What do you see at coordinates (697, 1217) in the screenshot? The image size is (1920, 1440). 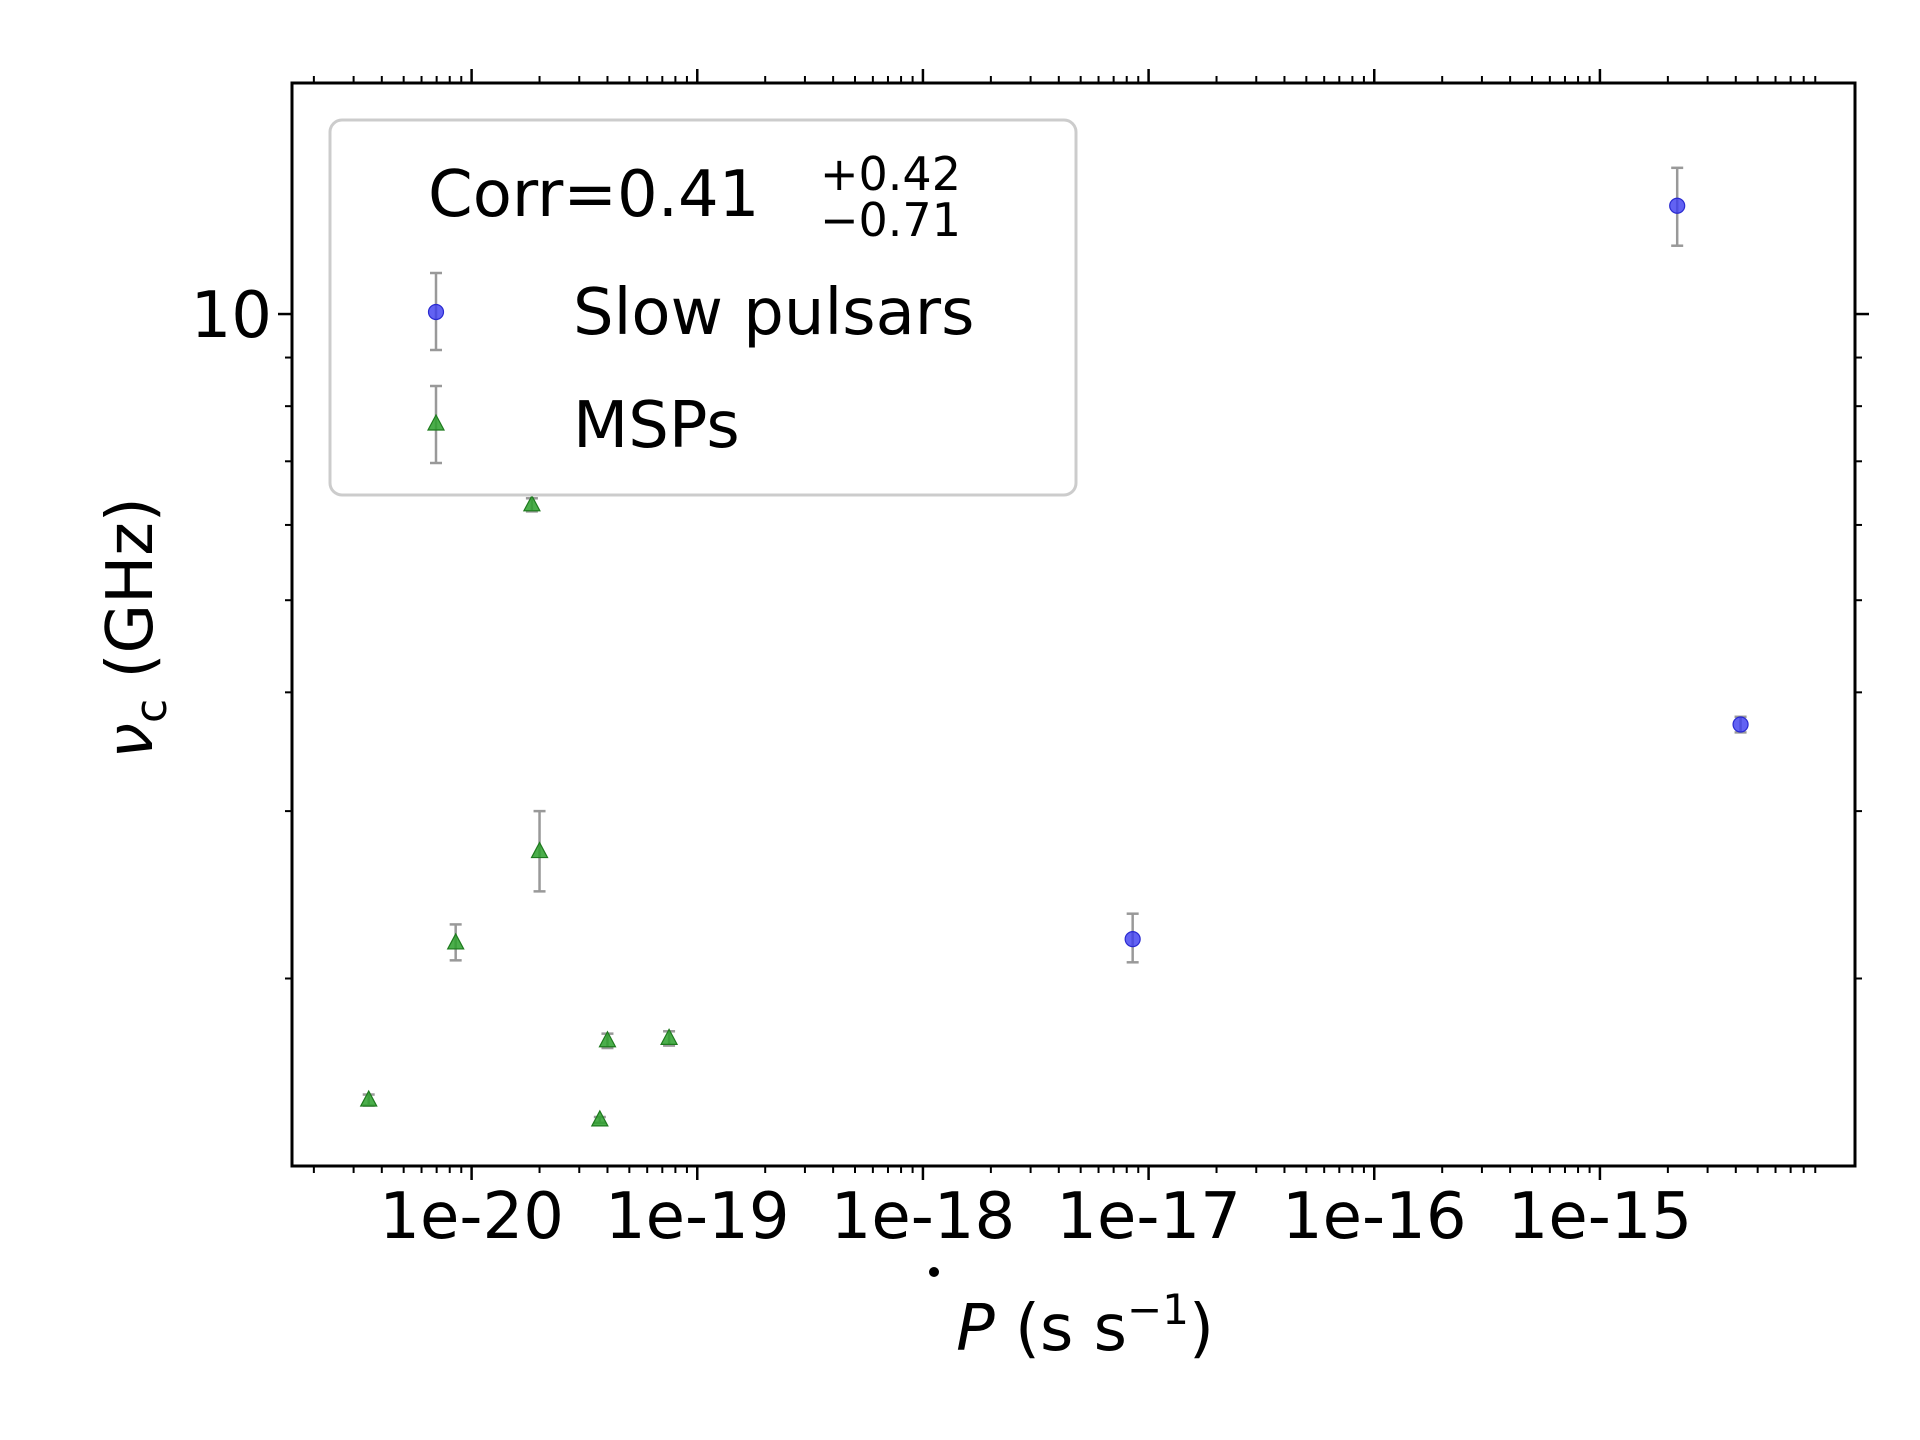 I see `x-tick-label: 1e-19` at bounding box center [697, 1217].